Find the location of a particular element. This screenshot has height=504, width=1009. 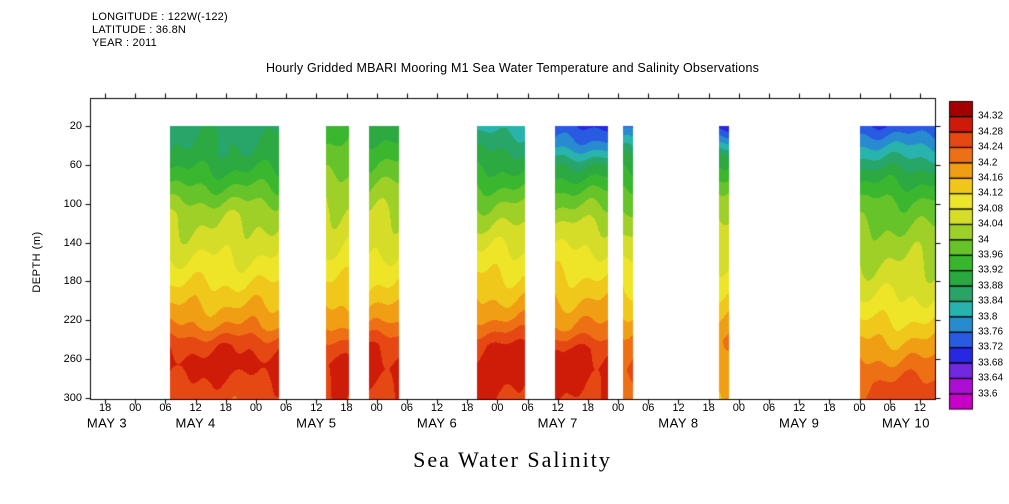

colorbar-tick-label: 34.32 is located at coordinates (991, 116).